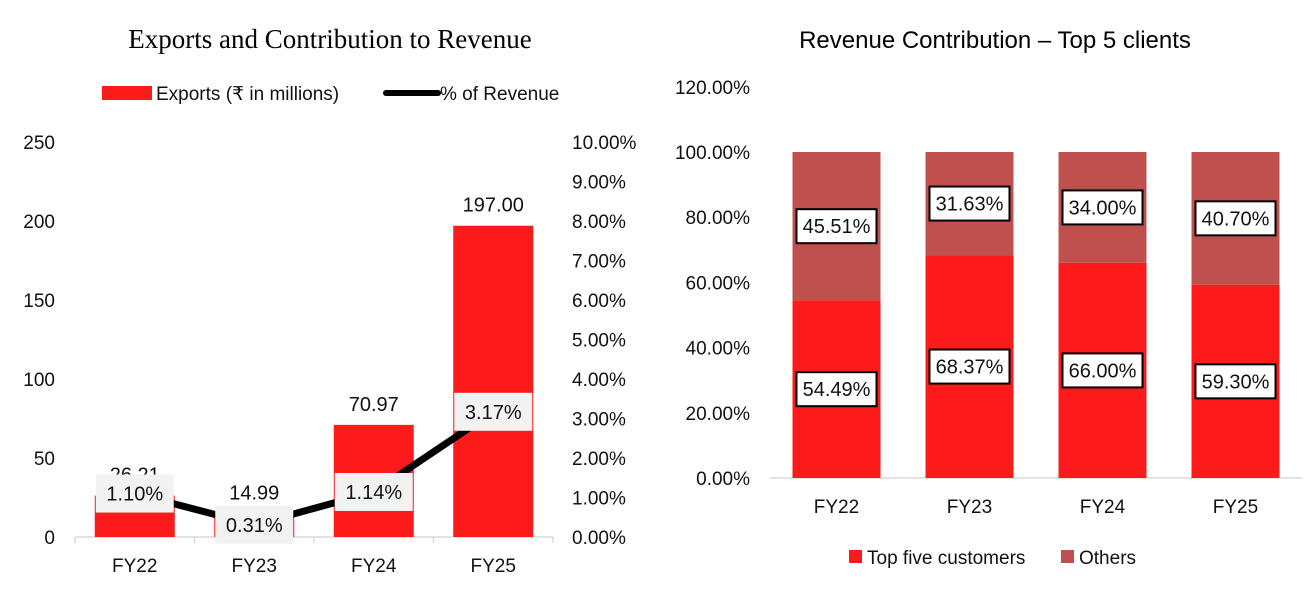  I want to click on y2-tick-label: 1.00%, so click(599, 499).